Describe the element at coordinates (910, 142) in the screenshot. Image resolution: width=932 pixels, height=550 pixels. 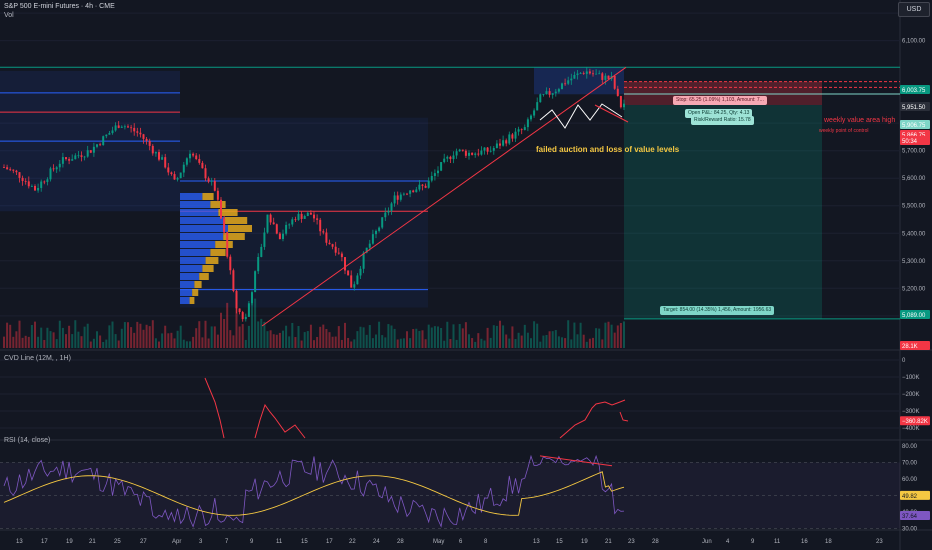
I see `price-badge-label: 50:34` at that location.